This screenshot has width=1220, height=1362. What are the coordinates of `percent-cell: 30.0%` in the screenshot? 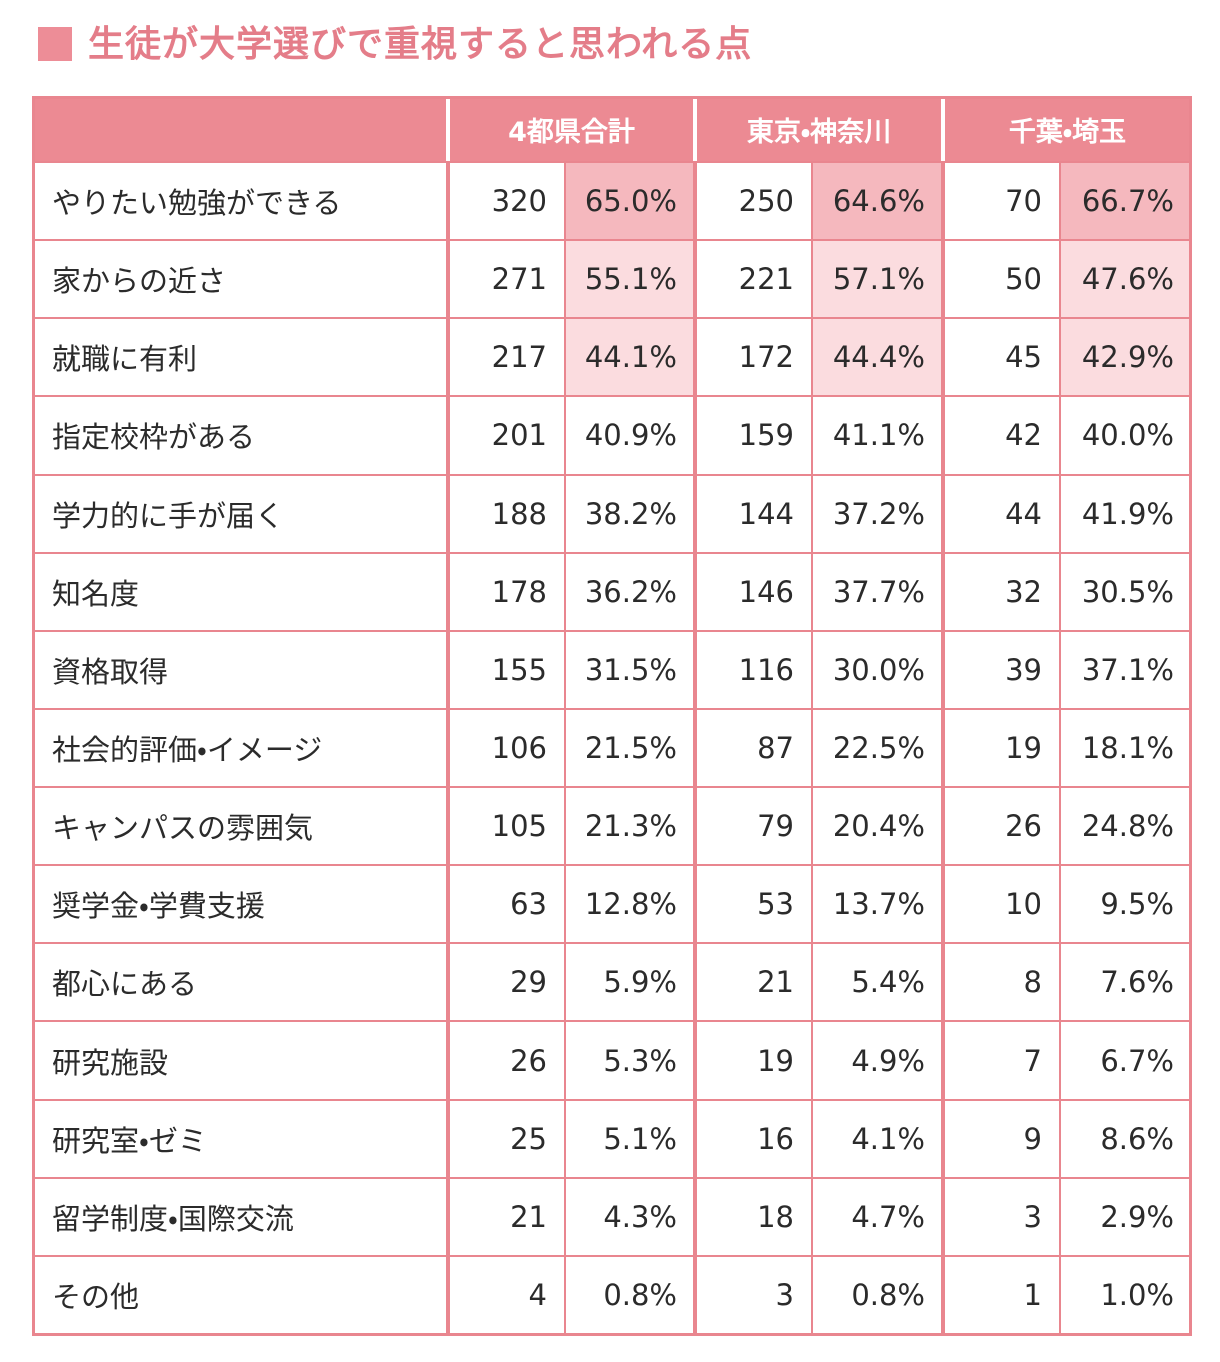 It's located at (878, 669).